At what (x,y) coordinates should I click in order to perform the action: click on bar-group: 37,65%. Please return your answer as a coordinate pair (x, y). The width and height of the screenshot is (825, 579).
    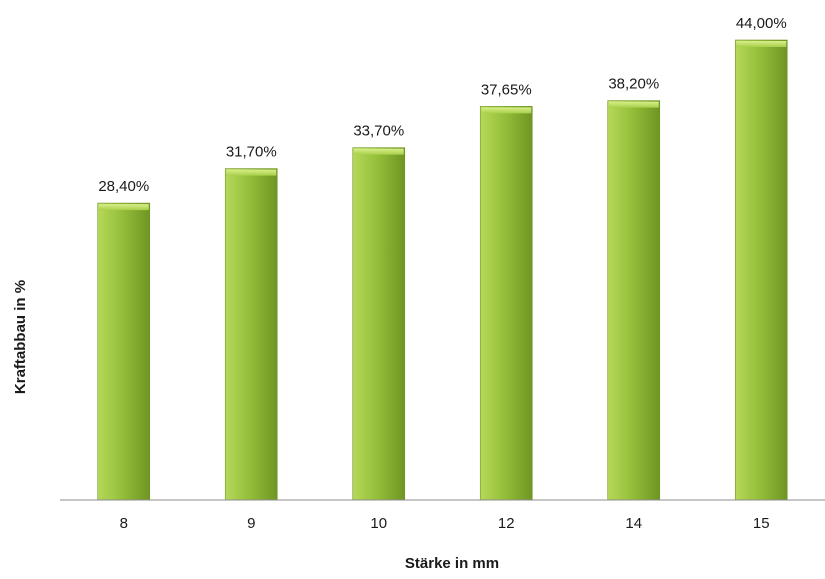
    Looking at the image, I should click on (506, 291).